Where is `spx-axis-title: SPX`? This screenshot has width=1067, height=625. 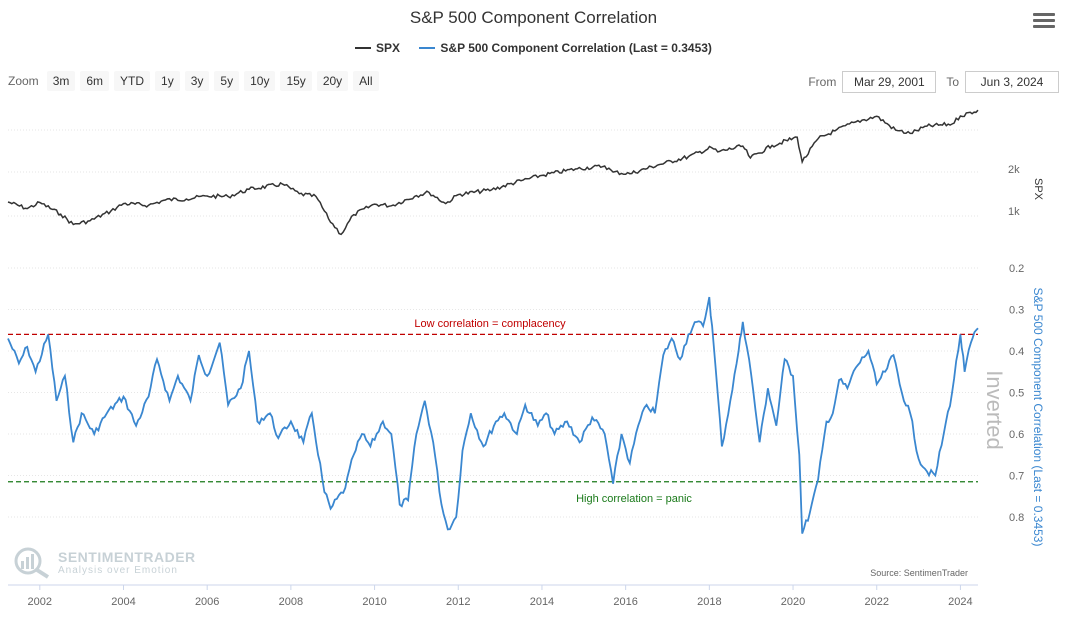 spx-axis-title: SPX is located at coordinates (1038, 189).